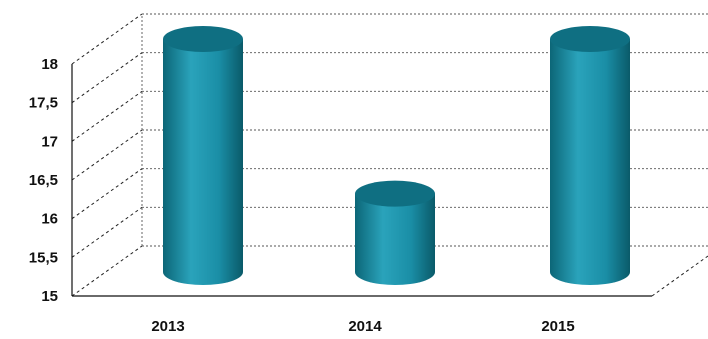 Image resolution: width=708 pixels, height=339 pixels. Describe the element at coordinates (49, 64) in the screenshot. I see `y-tick-label-6: 18` at that location.